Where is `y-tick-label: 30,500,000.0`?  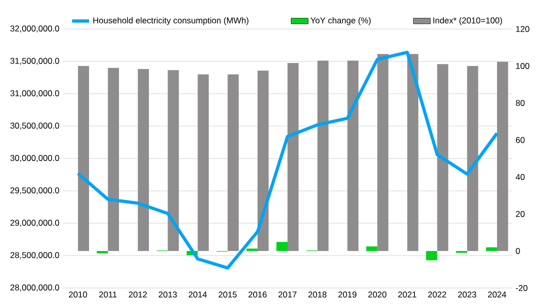 y-tick-label: 30,500,000.0 is located at coordinates (35, 126).